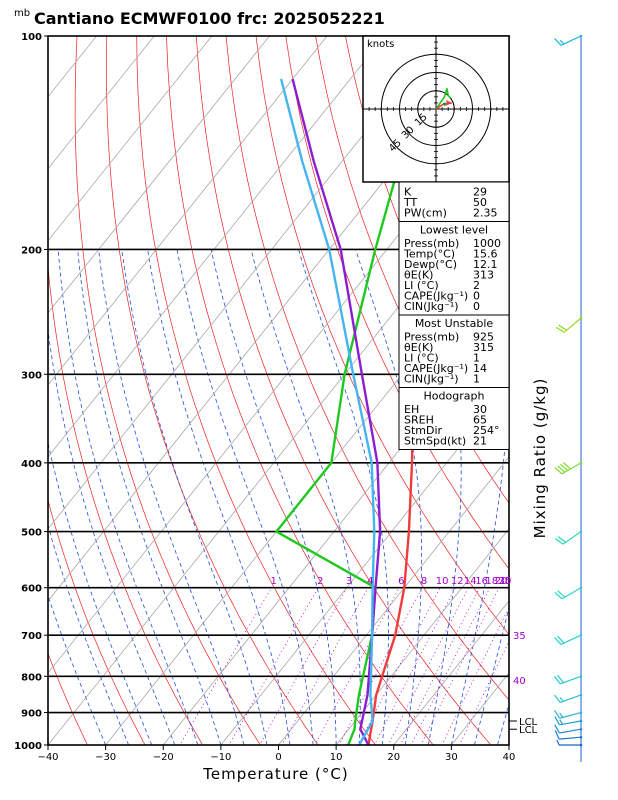 This screenshot has width=618, height=800. Describe the element at coordinates (410, 202) in the screenshot. I see `index-label: TT` at that location.